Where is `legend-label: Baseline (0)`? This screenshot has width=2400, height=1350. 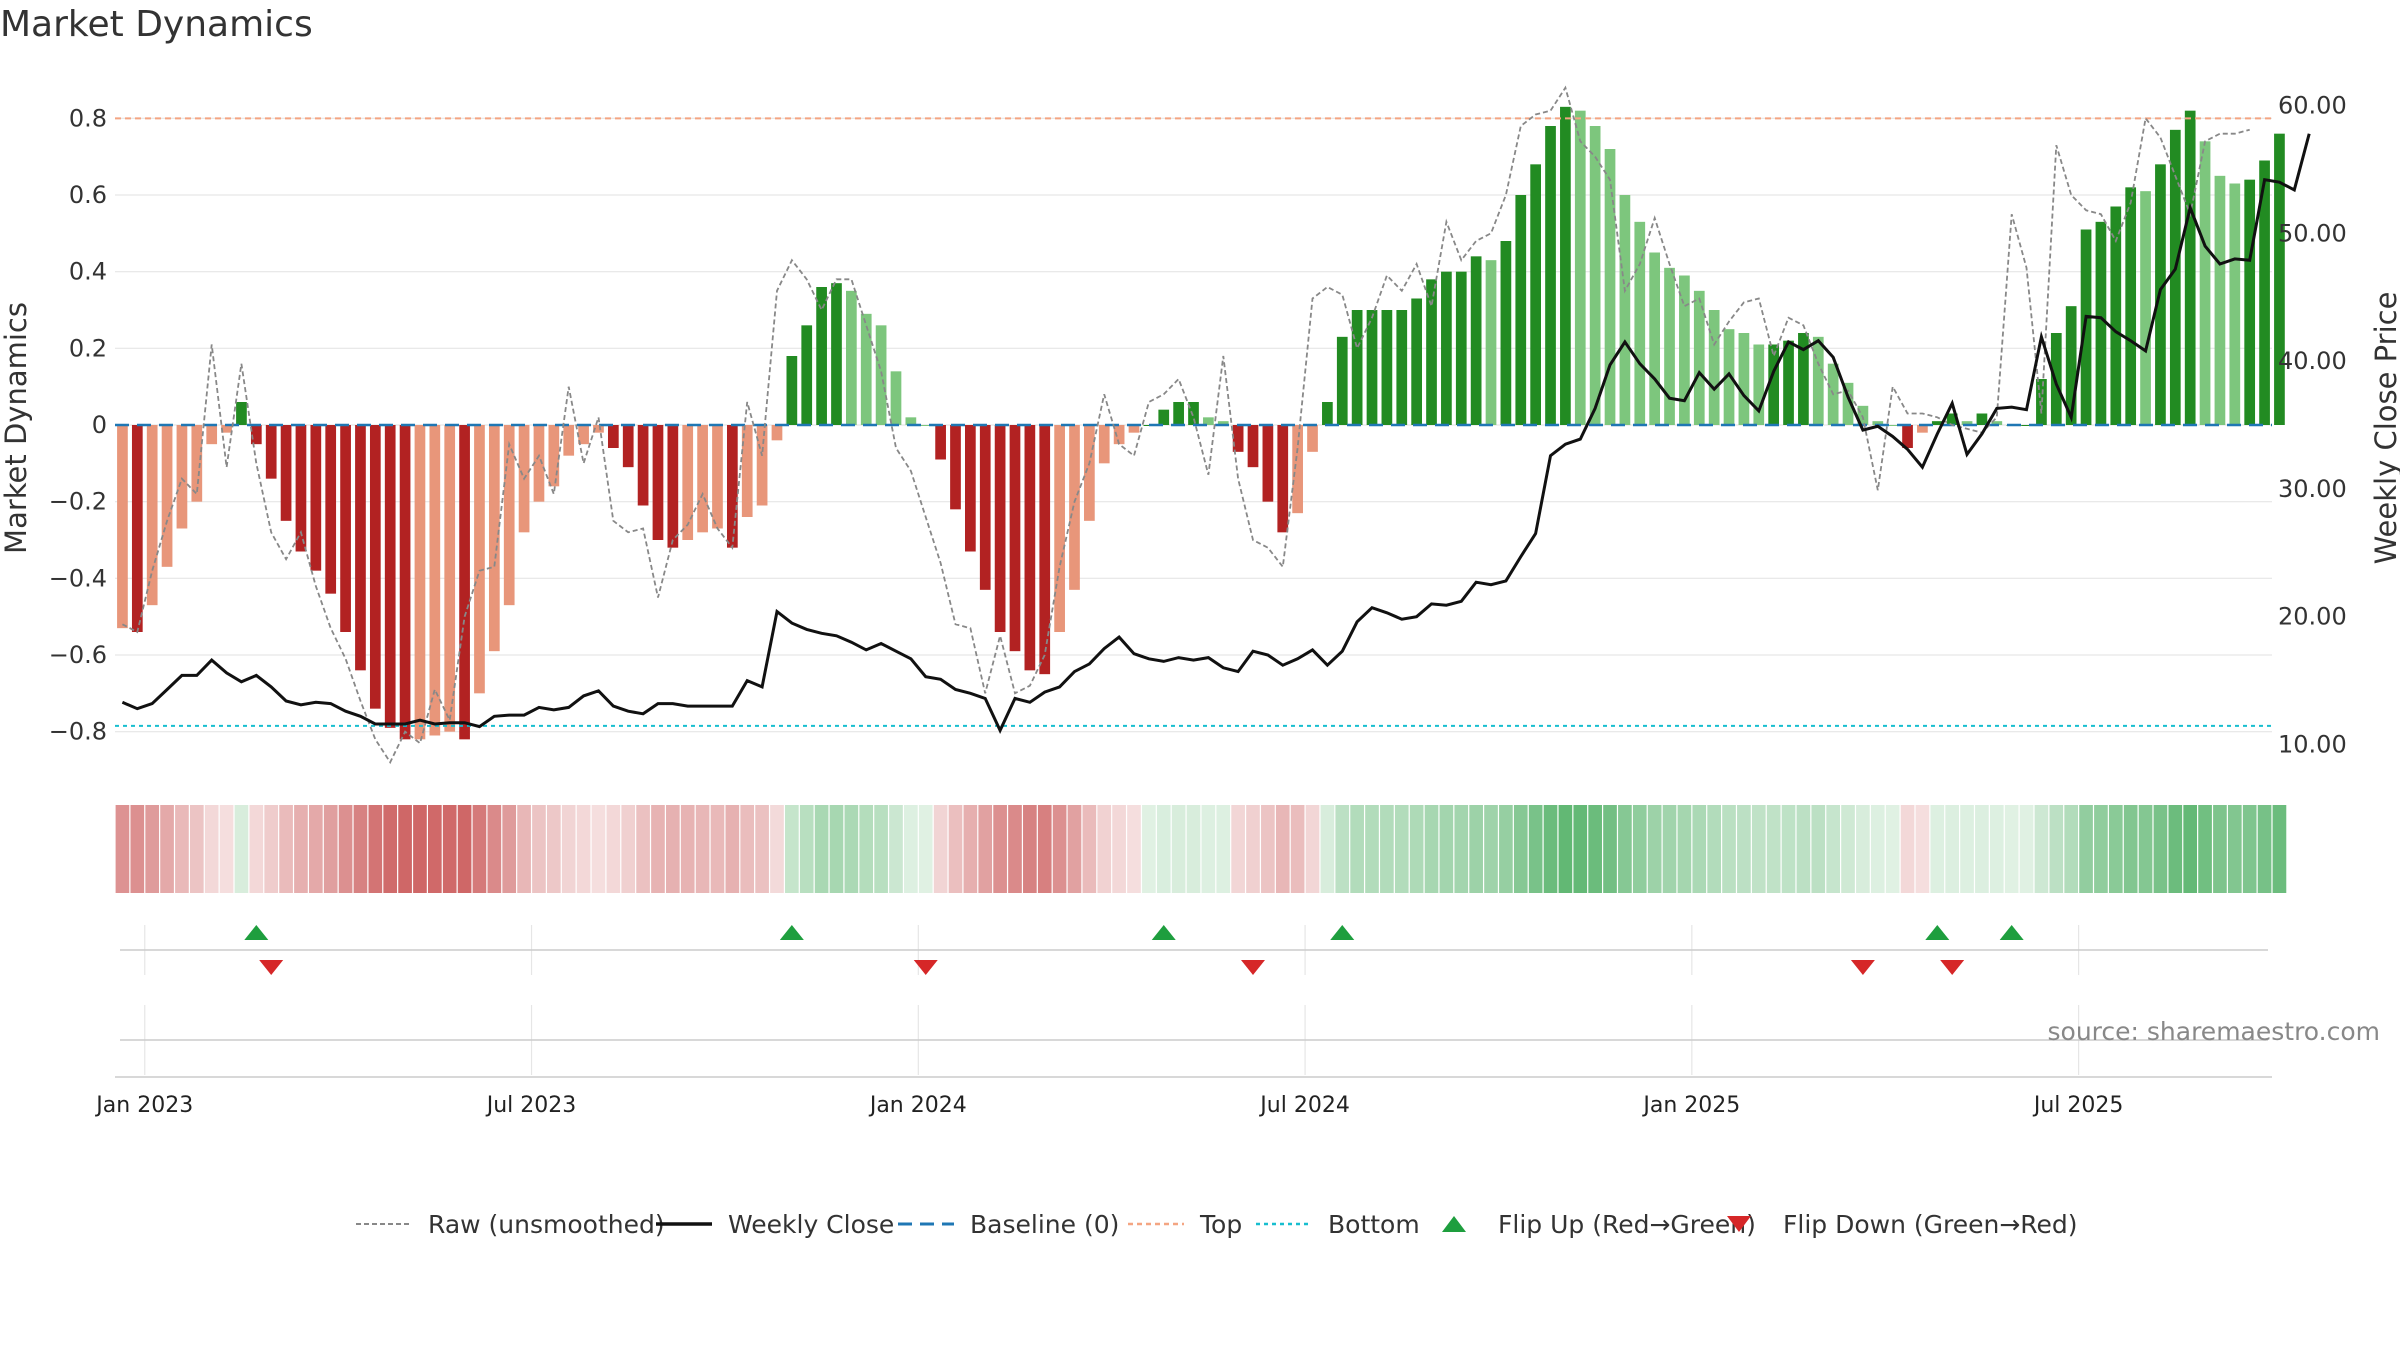 legend-label: Baseline (0) is located at coordinates (1044, 1224).